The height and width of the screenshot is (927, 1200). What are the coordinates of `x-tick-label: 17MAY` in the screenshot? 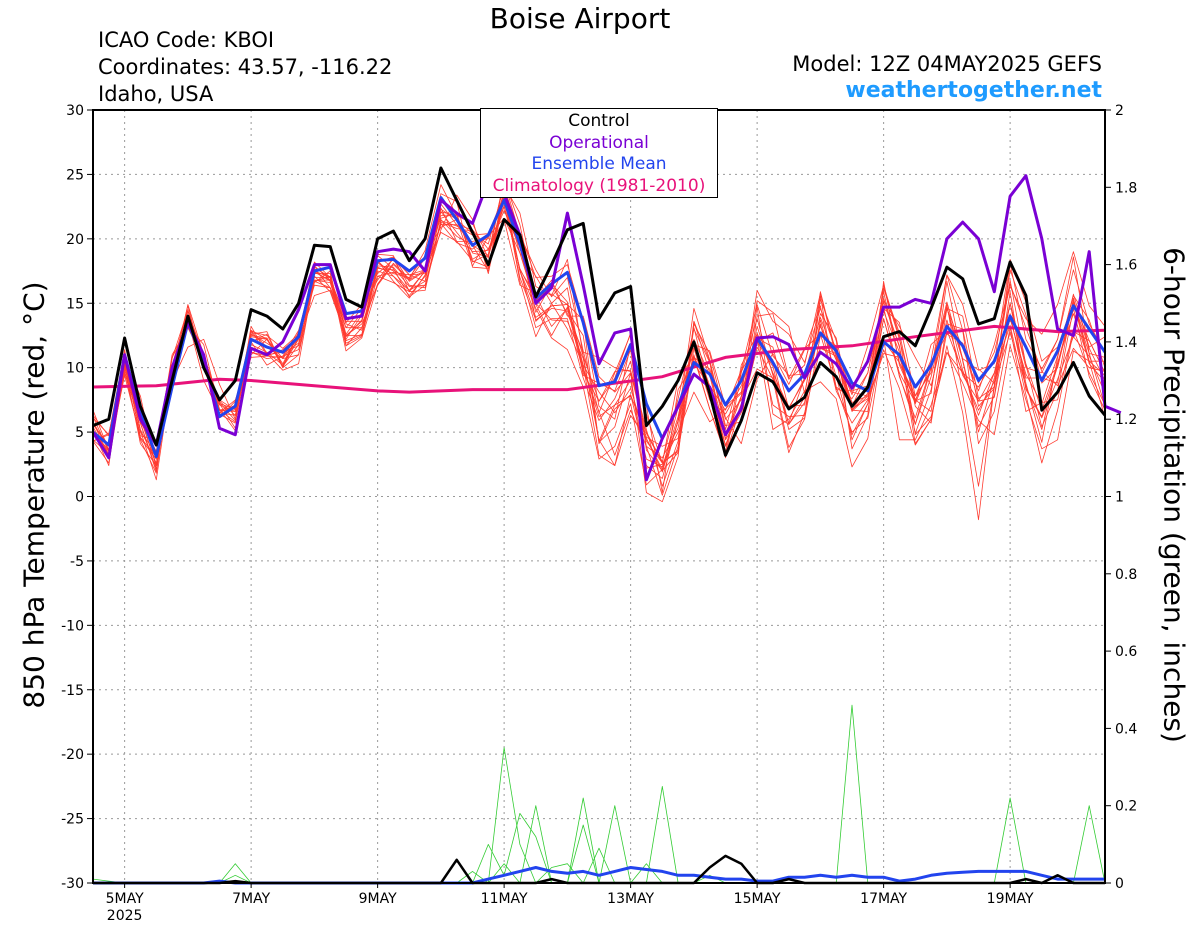 It's located at (883, 899).